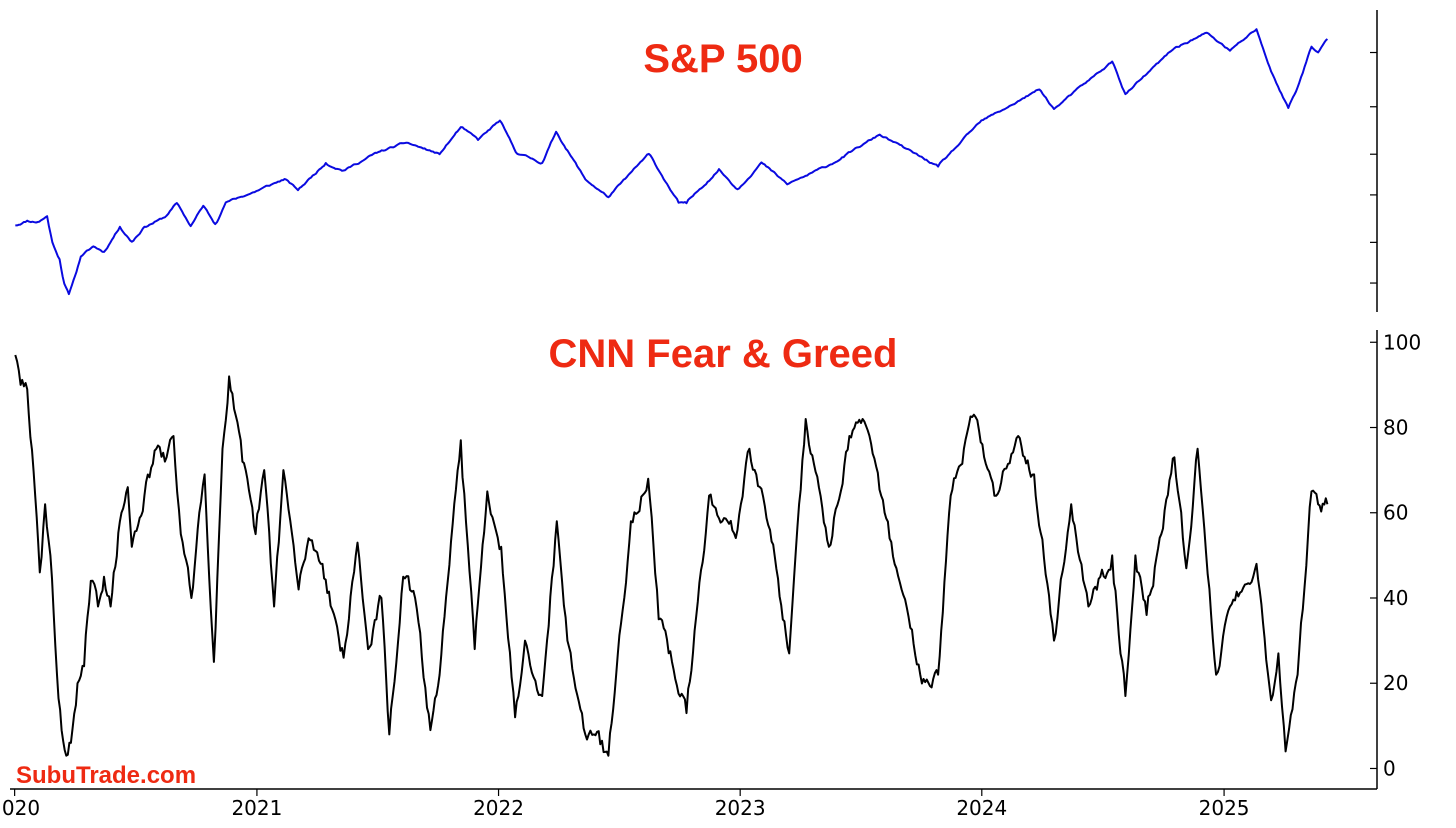 The image size is (1456, 828). What do you see at coordinates (1373, 167) in the screenshot?
I see `sp500-y-ticks` at bounding box center [1373, 167].